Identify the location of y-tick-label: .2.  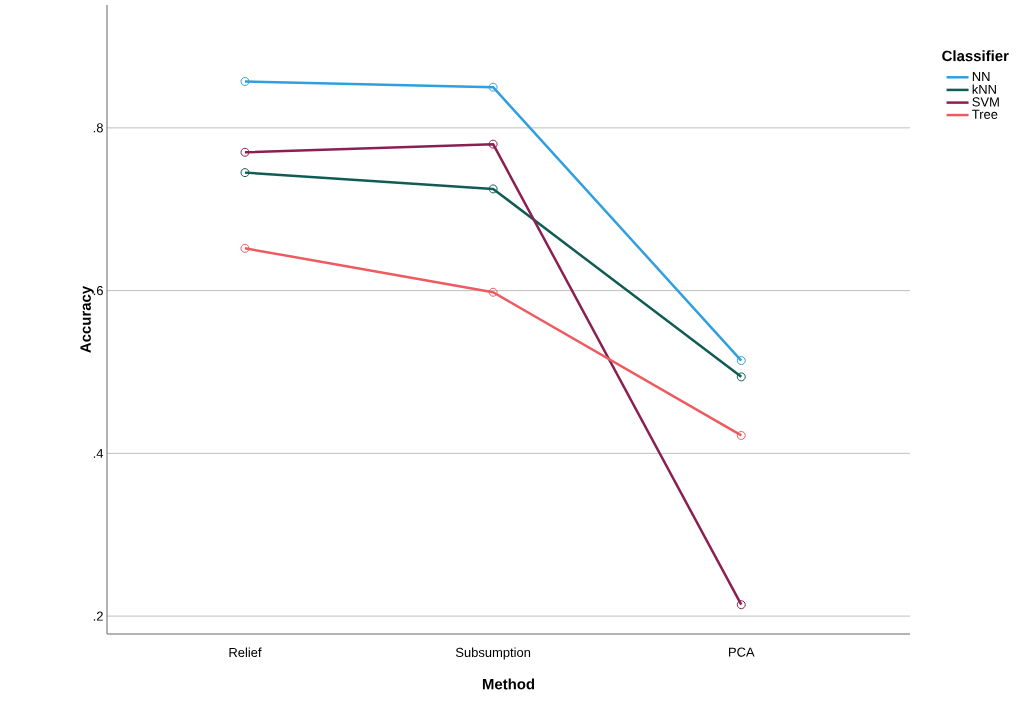
(98, 616).